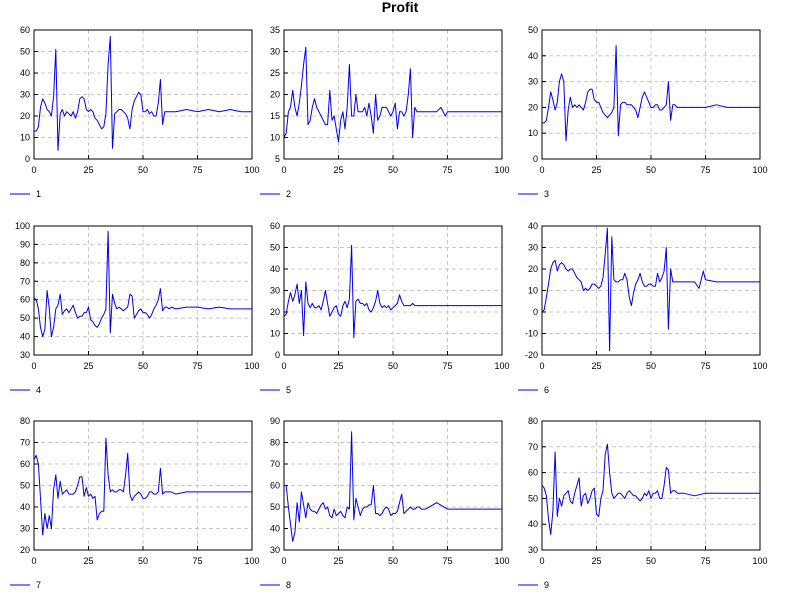  What do you see at coordinates (38, 585) in the screenshot?
I see `legend-label: 7` at bounding box center [38, 585].